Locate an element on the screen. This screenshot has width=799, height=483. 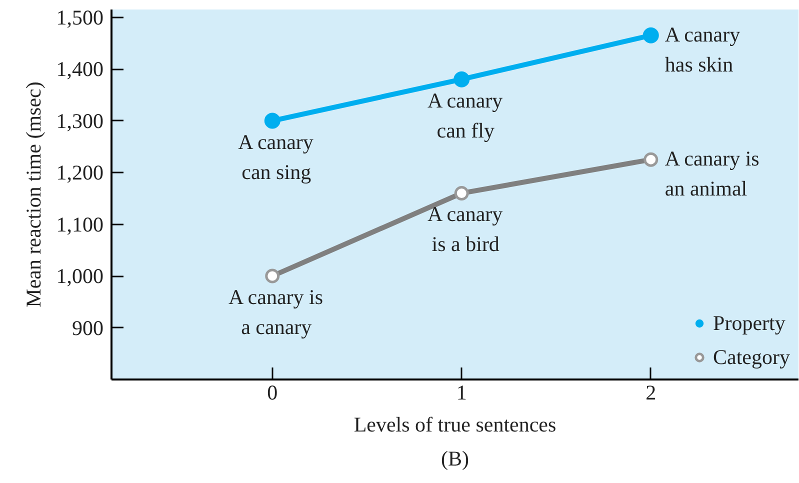
y-tick-label: 1,000 is located at coordinates (80, 276).